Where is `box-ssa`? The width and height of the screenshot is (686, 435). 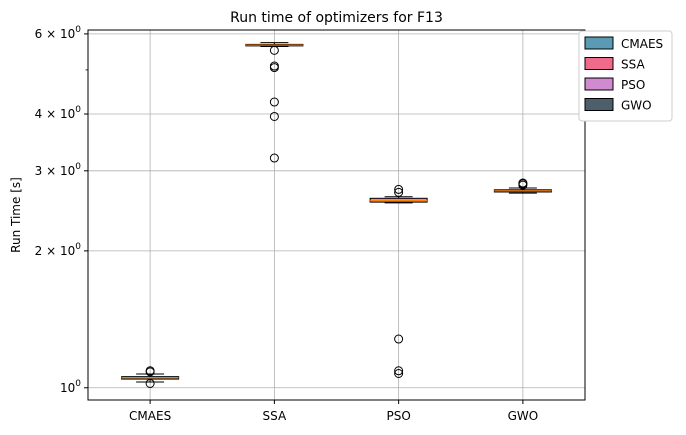
box-ssa is located at coordinates (274, 102).